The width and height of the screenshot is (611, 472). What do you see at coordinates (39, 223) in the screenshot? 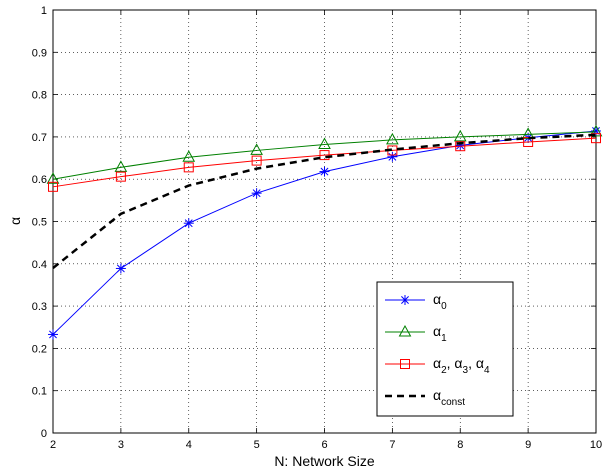
I see `y-tick-label: 0.5` at bounding box center [39, 223].